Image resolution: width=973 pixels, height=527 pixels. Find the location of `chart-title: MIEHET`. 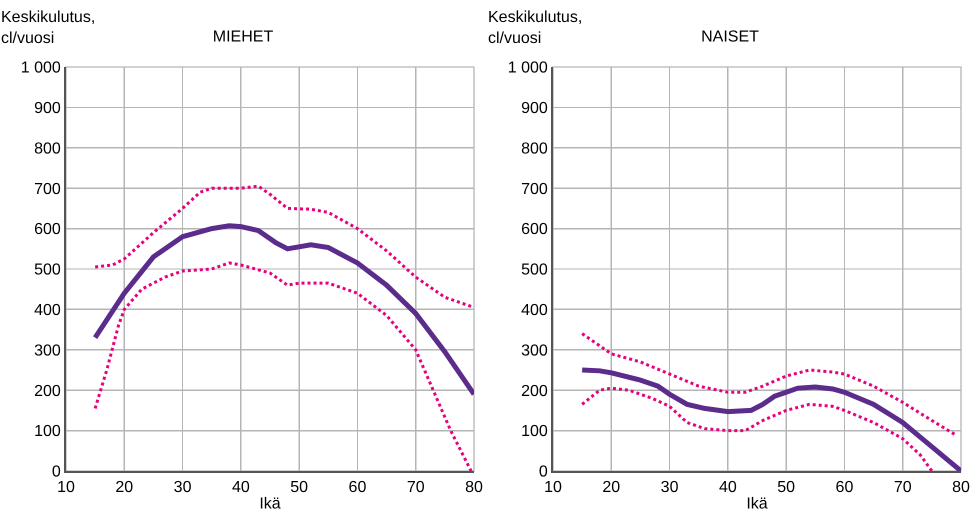

chart-title: MIEHET is located at coordinates (243, 37).